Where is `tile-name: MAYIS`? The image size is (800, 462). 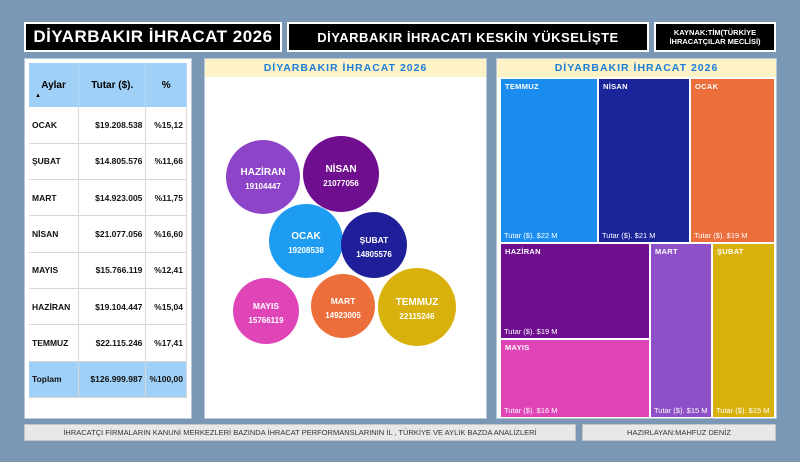
tile-name: MAYIS is located at coordinates (517, 347).